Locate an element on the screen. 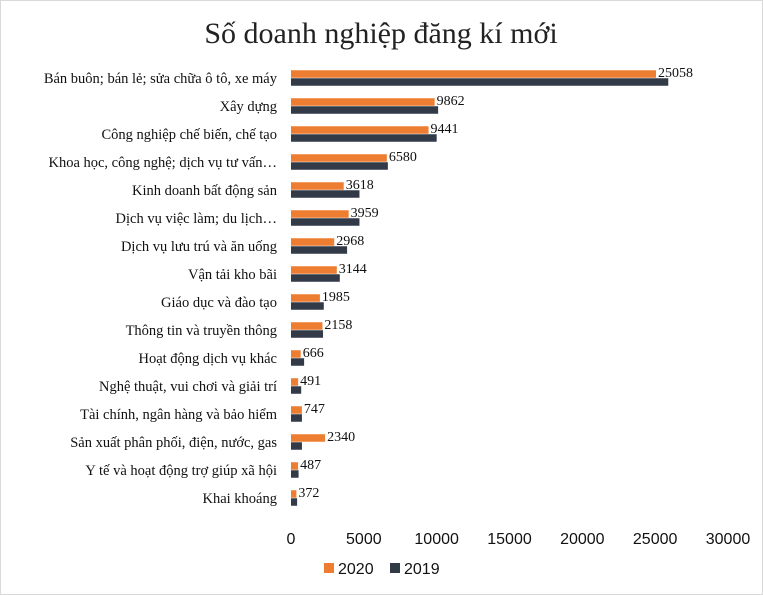 This screenshot has height=595, width=763. data-label-2020: 666 is located at coordinates (313, 353).